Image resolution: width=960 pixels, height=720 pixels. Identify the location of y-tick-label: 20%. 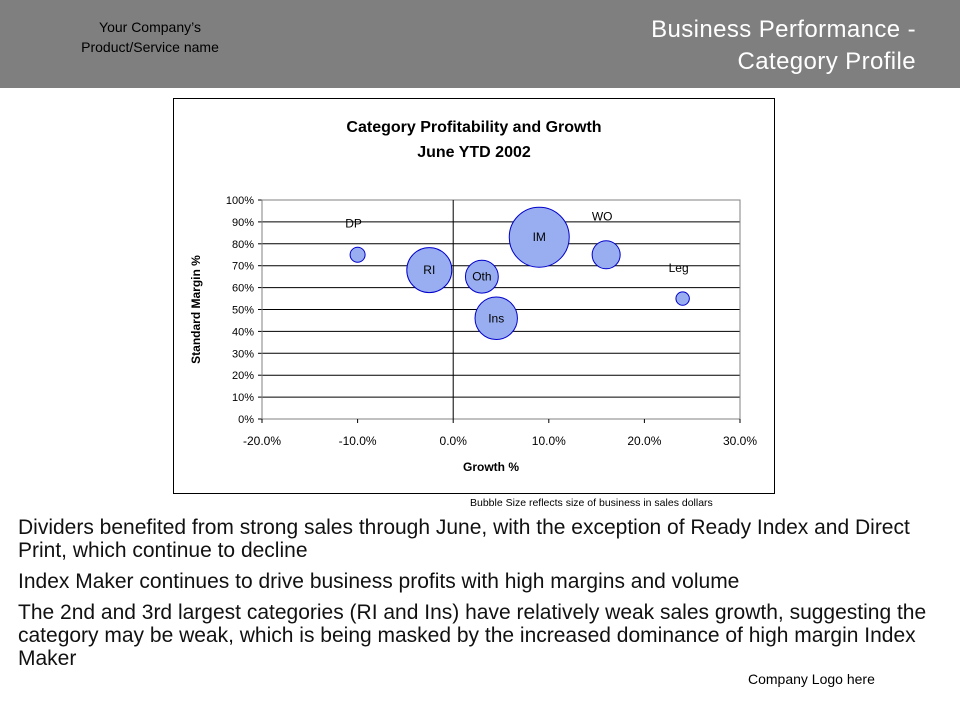
(243, 376).